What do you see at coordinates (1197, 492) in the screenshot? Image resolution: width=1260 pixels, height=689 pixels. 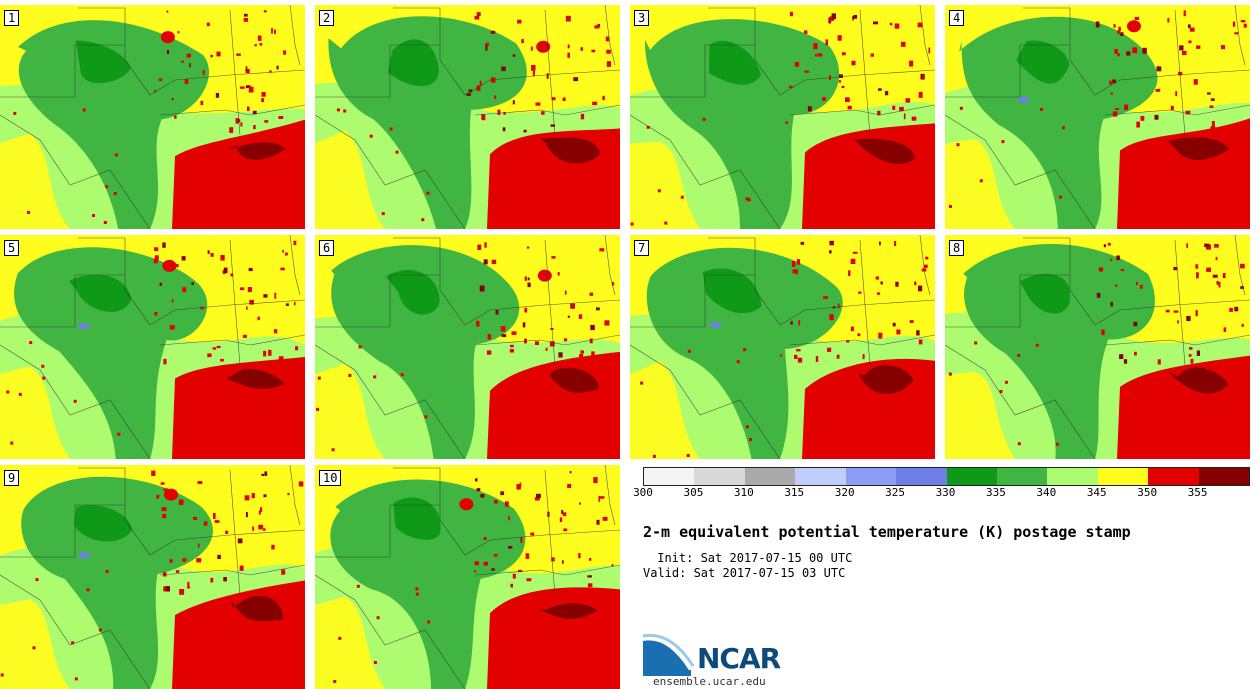 I see `colorbar-tick: 355` at bounding box center [1197, 492].